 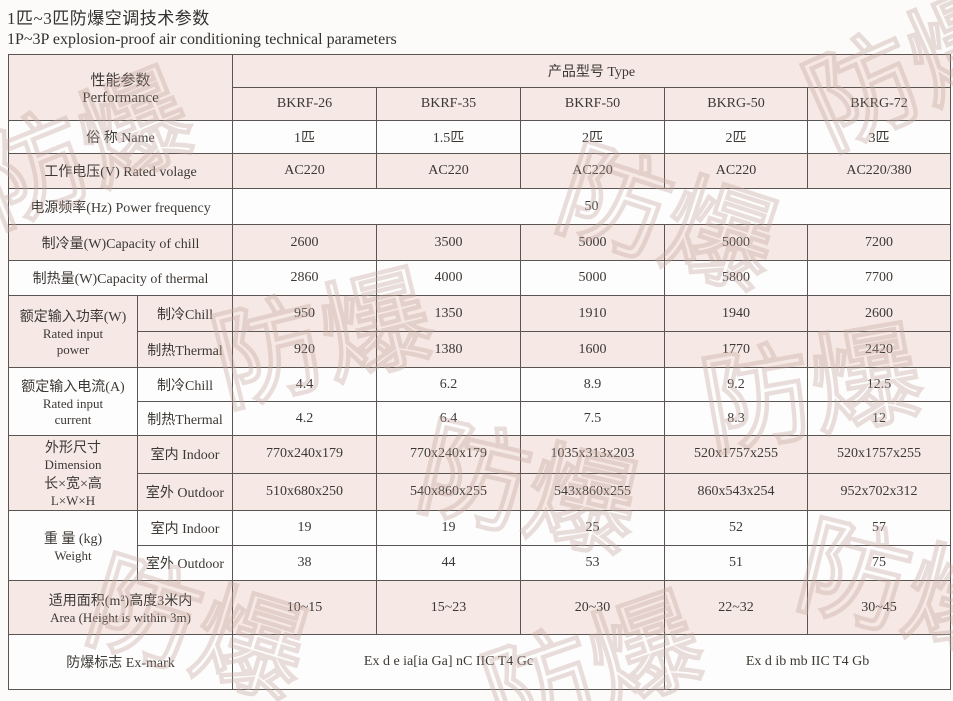 I want to click on voltage-value: AC220/380, so click(x=879, y=171).